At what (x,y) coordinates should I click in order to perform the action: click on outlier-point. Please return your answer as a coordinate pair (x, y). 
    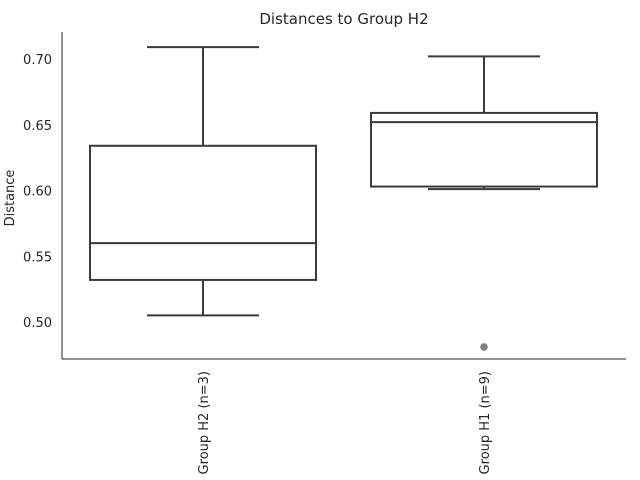
    Looking at the image, I should click on (484, 347).